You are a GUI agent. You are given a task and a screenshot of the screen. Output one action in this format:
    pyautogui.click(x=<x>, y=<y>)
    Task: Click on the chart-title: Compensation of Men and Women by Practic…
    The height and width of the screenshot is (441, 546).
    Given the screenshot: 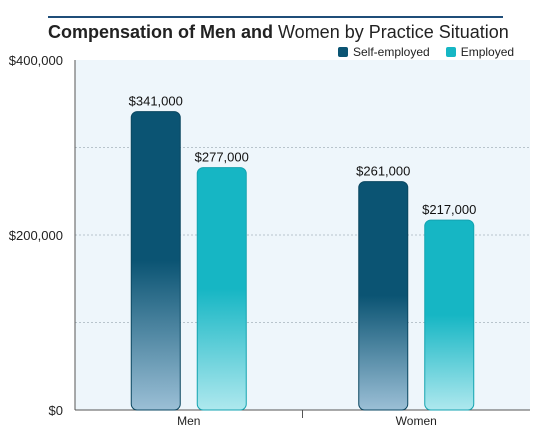 What is the action you would take?
    pyautogui.click(x=278, y=29)
    